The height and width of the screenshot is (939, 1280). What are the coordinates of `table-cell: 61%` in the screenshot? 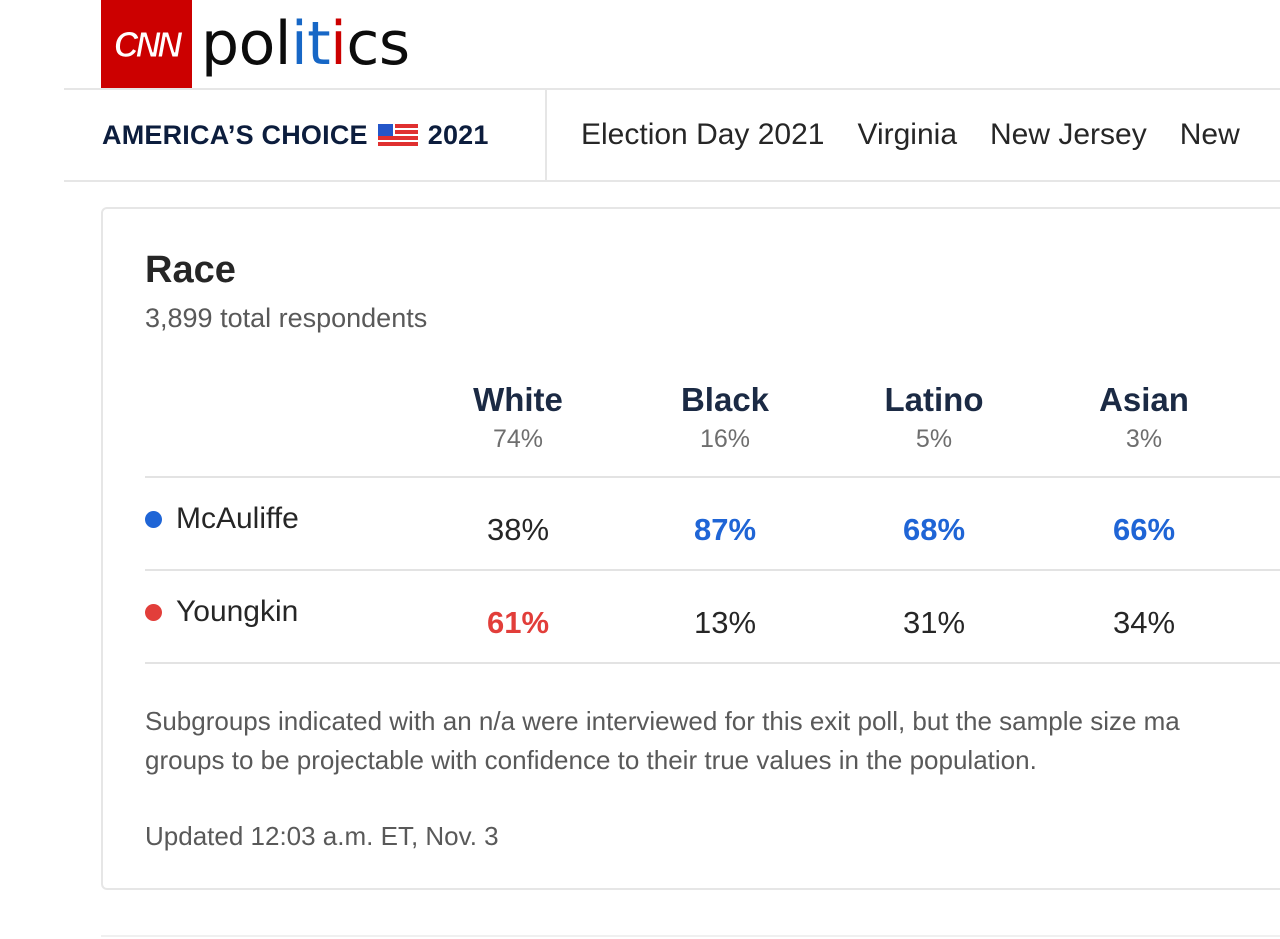 It's located at (518, 622).